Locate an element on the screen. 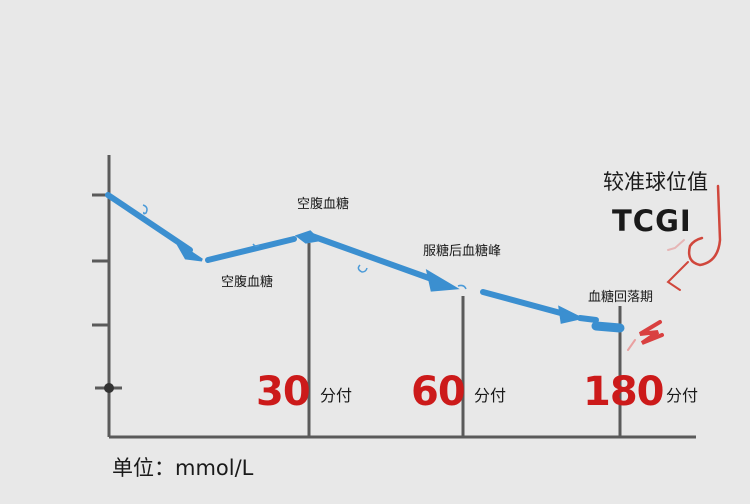  label-fasting-2: 空腹血糖 is located at coordinates (323, 204).